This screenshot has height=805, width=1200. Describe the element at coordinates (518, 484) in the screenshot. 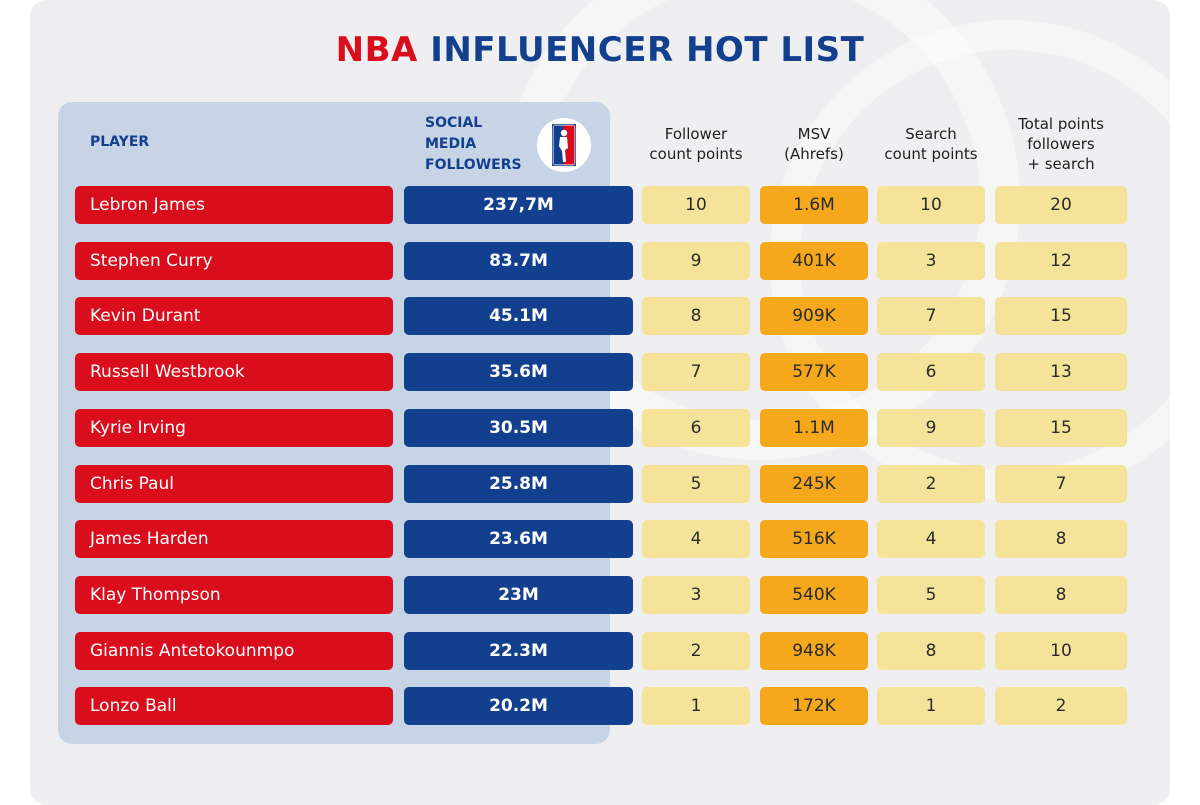

I see `social-followers-cell: 25.8M` at that location.